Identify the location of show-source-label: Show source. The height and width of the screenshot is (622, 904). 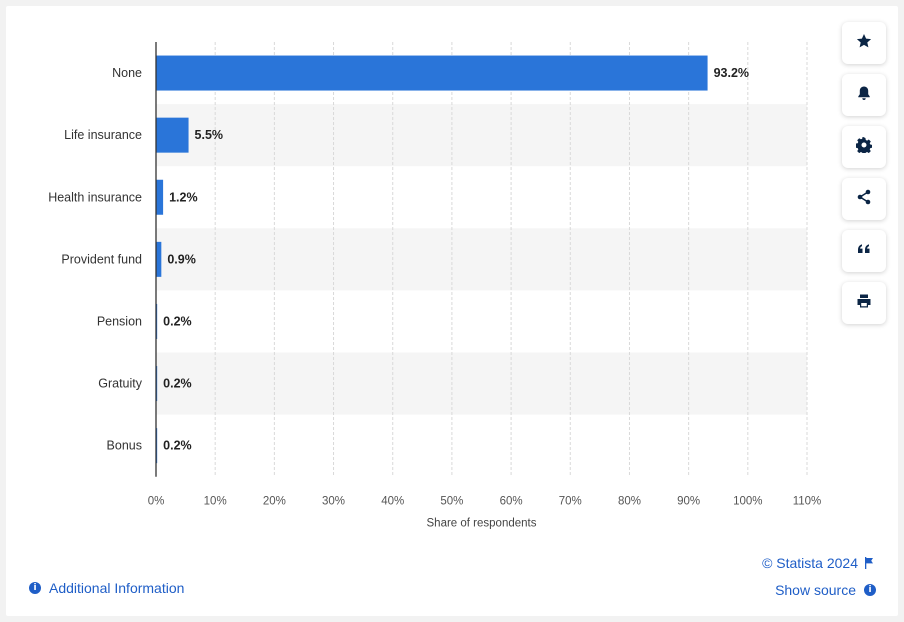
(815, 590).